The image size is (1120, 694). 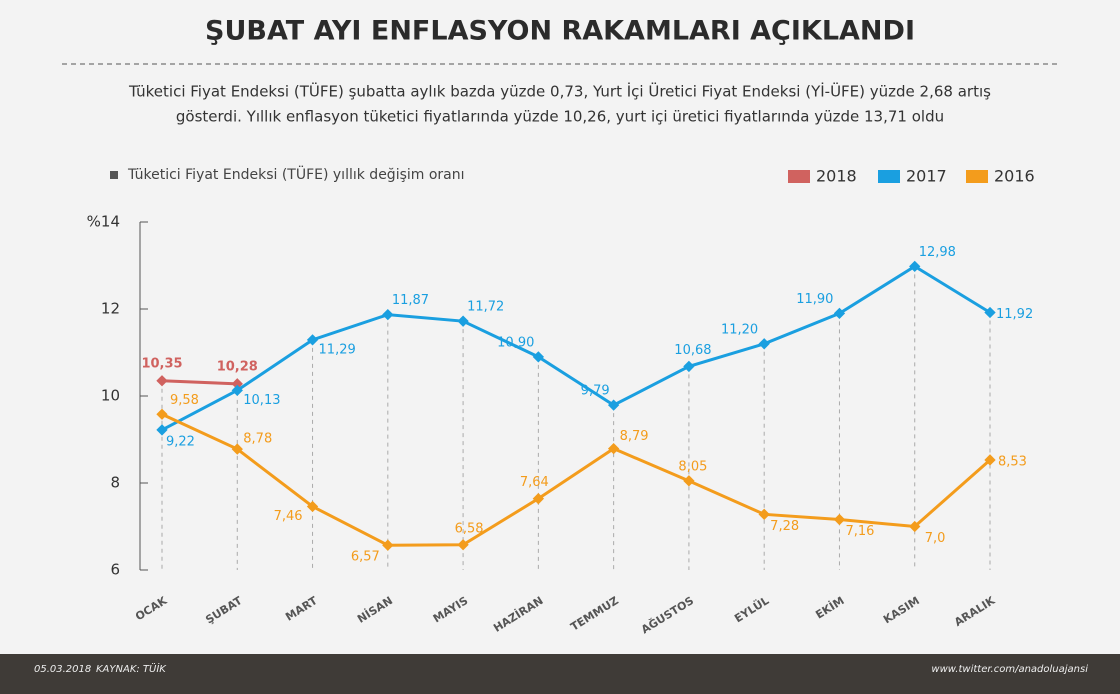 What do you see at coordinates (859, 531) in the screenshot?
I see `value-label: 7,16` at bounding box center [859, 531].